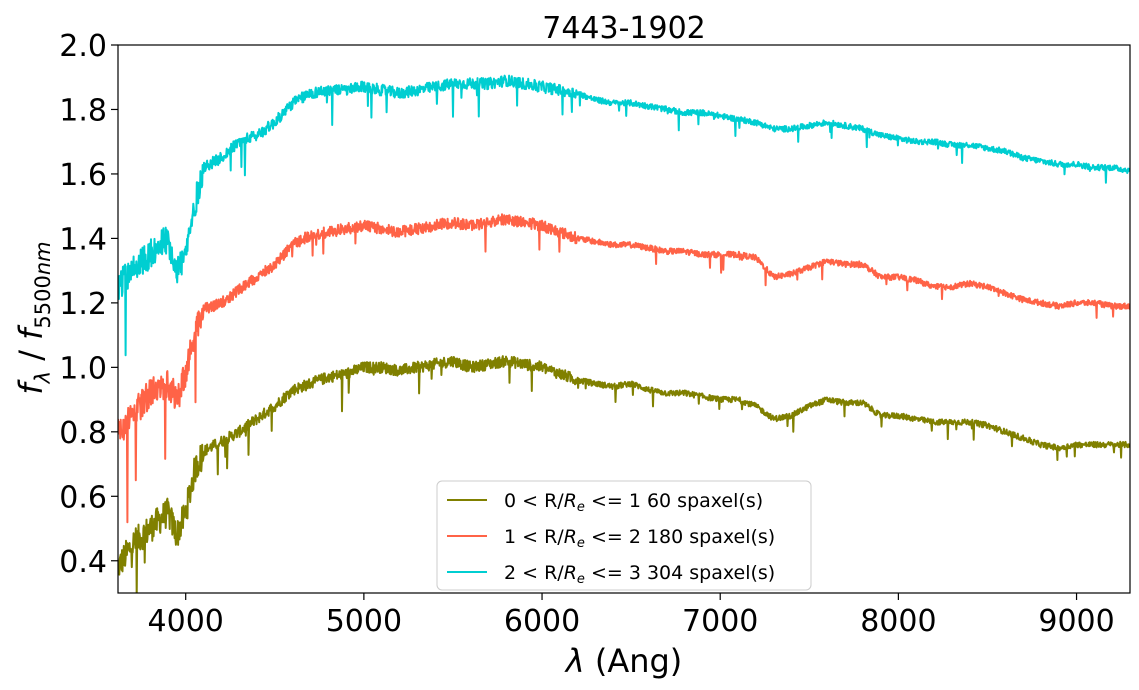 Image resolution: width=1139 pixels, height=690 pixels. Describe the element at coordinates (639, 574) in the screenshot. I see `legend-label-2: 2 < R/Re <= 3 304 spaxel(s)` at that location.